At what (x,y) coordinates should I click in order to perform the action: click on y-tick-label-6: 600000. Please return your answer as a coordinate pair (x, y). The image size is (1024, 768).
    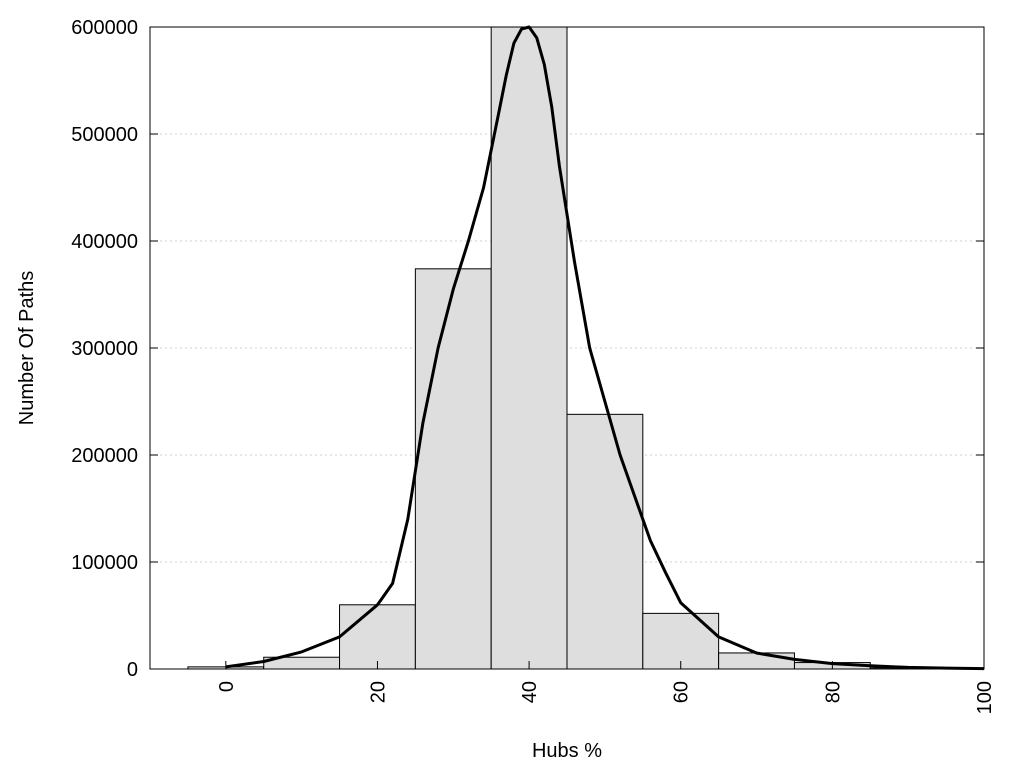
    Looking at the image, I should click on (104, 28).